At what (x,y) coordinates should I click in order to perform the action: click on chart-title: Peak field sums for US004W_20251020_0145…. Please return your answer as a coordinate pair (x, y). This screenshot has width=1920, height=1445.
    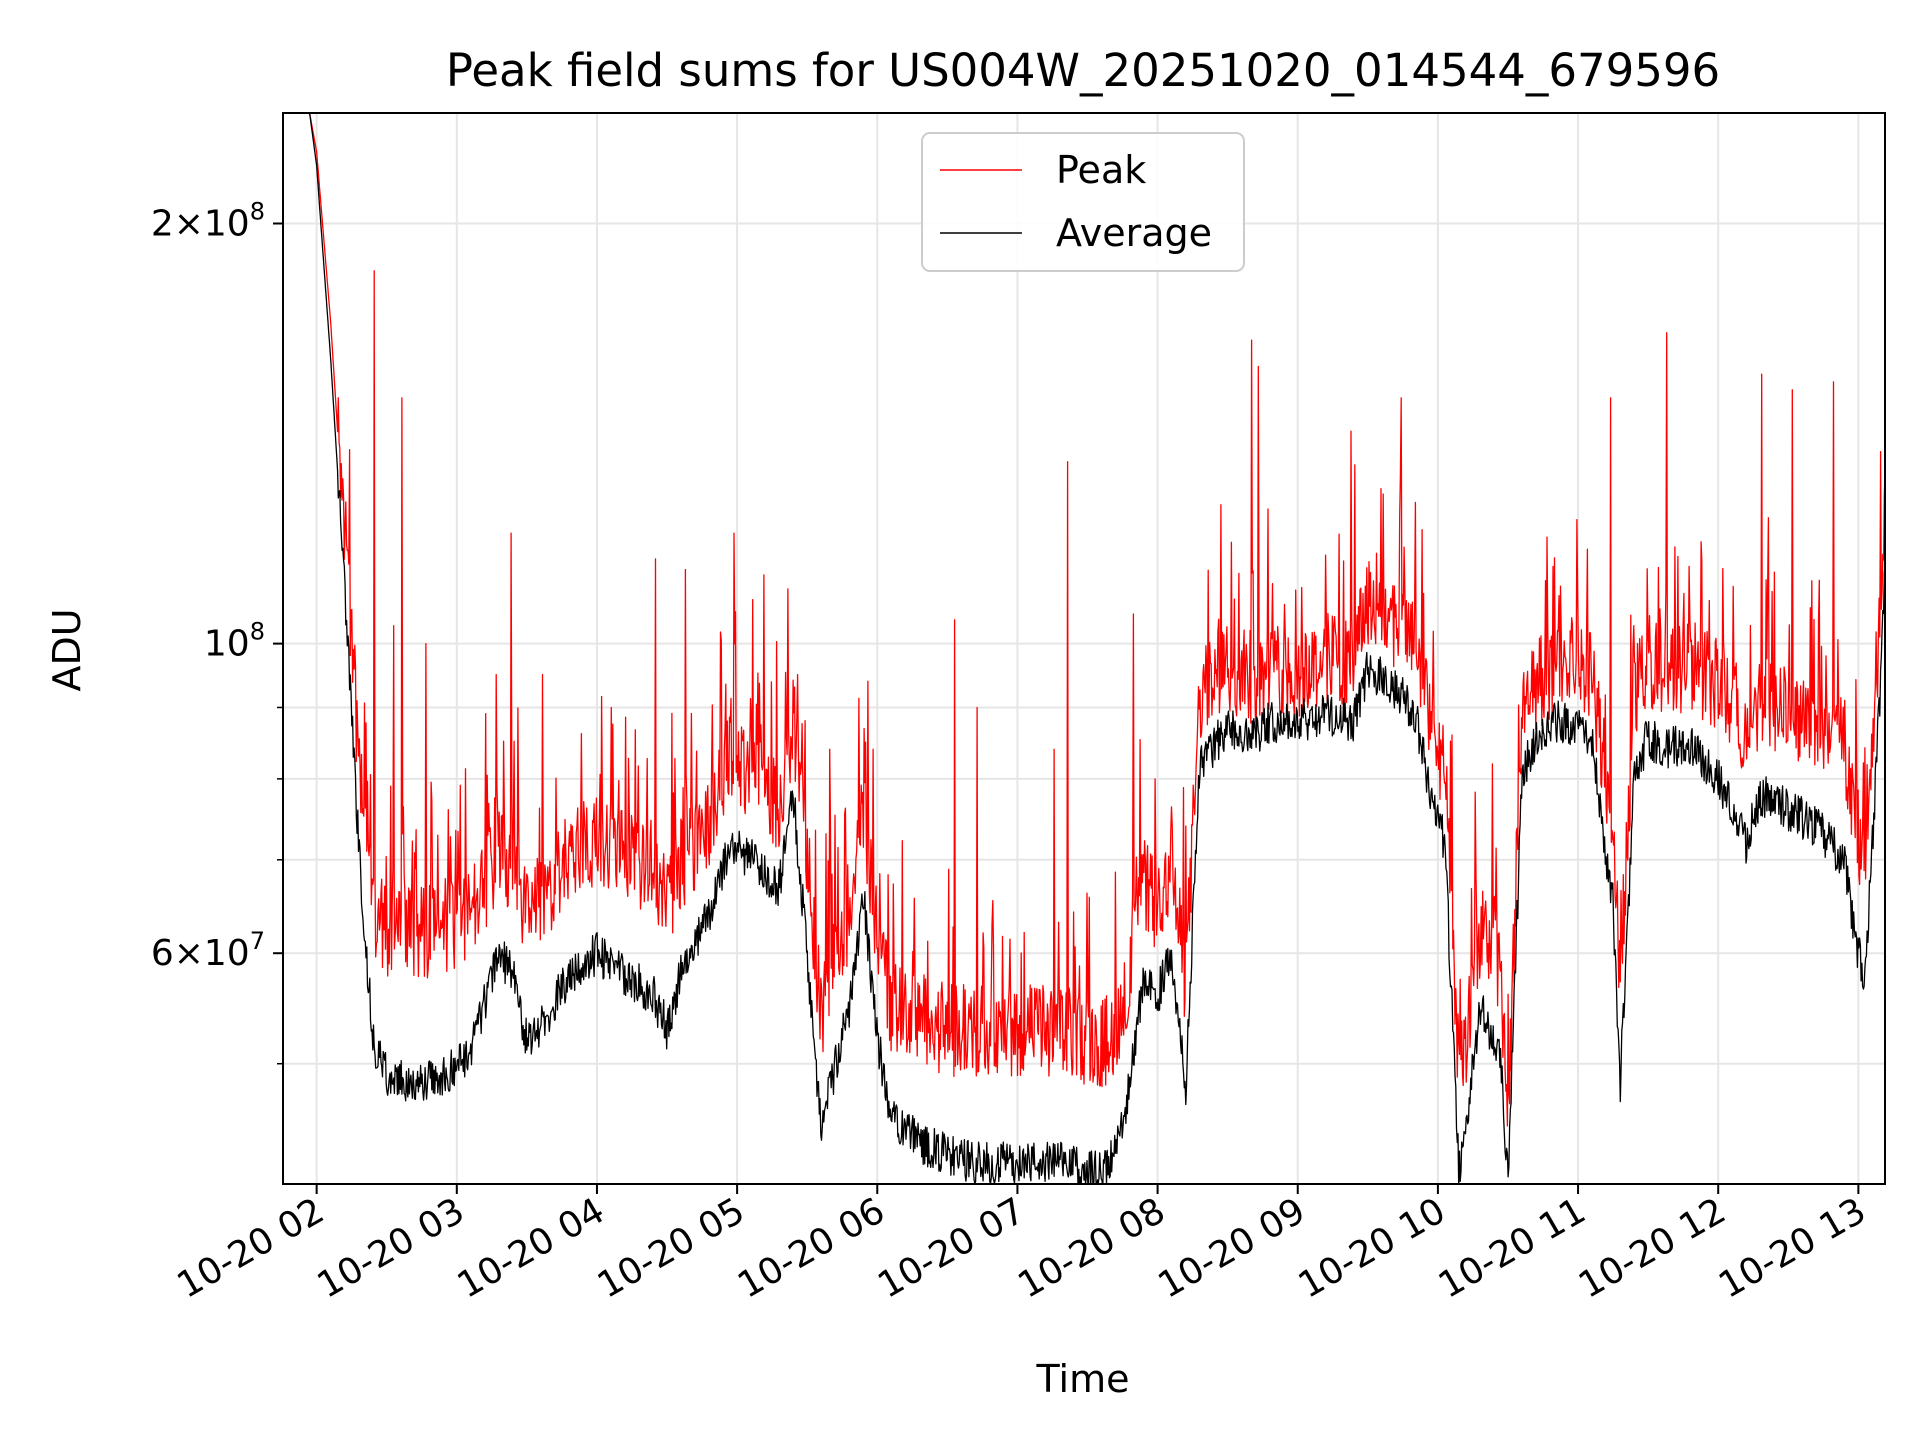
    Looking at the image, I should click on (1083, 70).